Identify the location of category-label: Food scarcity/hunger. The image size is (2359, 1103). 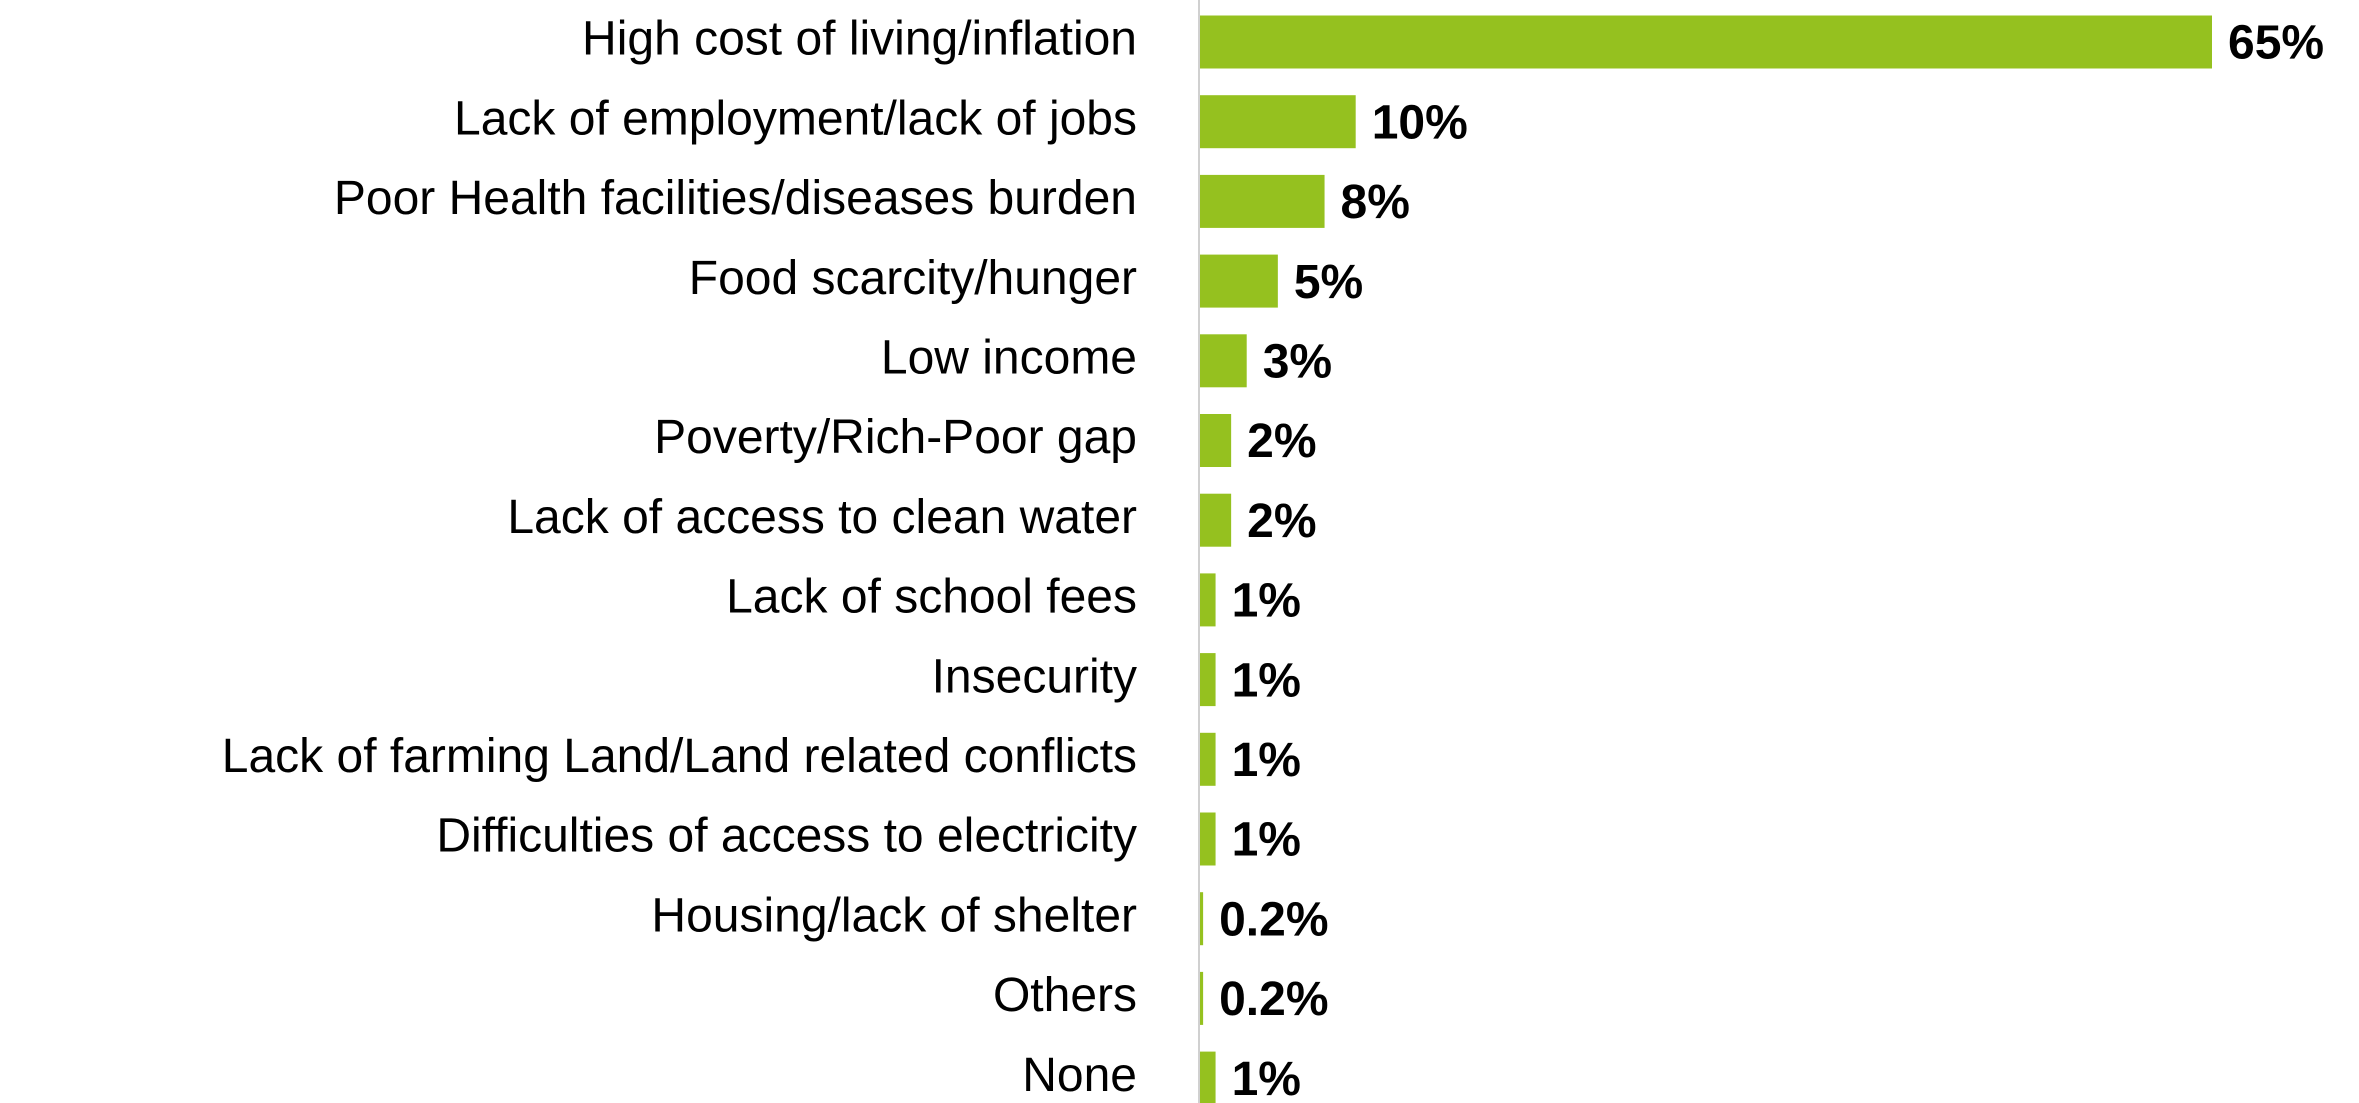
(913, 278).